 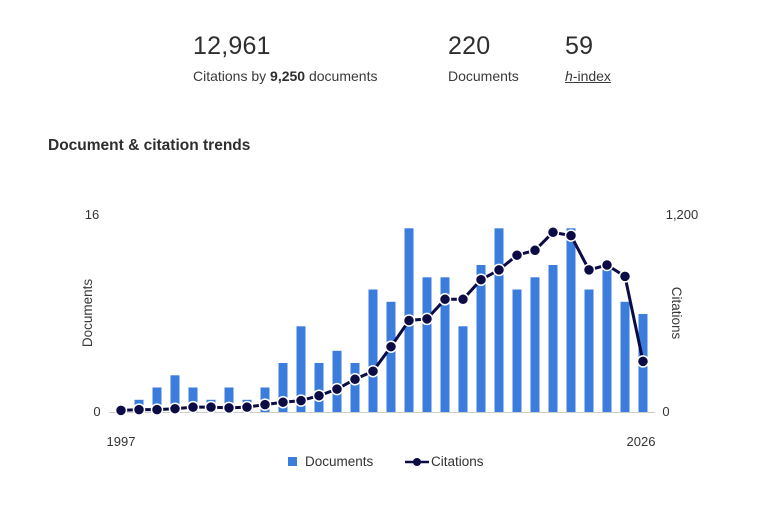 I want to click on documents-bar-2023, so click(x=589, y=351).